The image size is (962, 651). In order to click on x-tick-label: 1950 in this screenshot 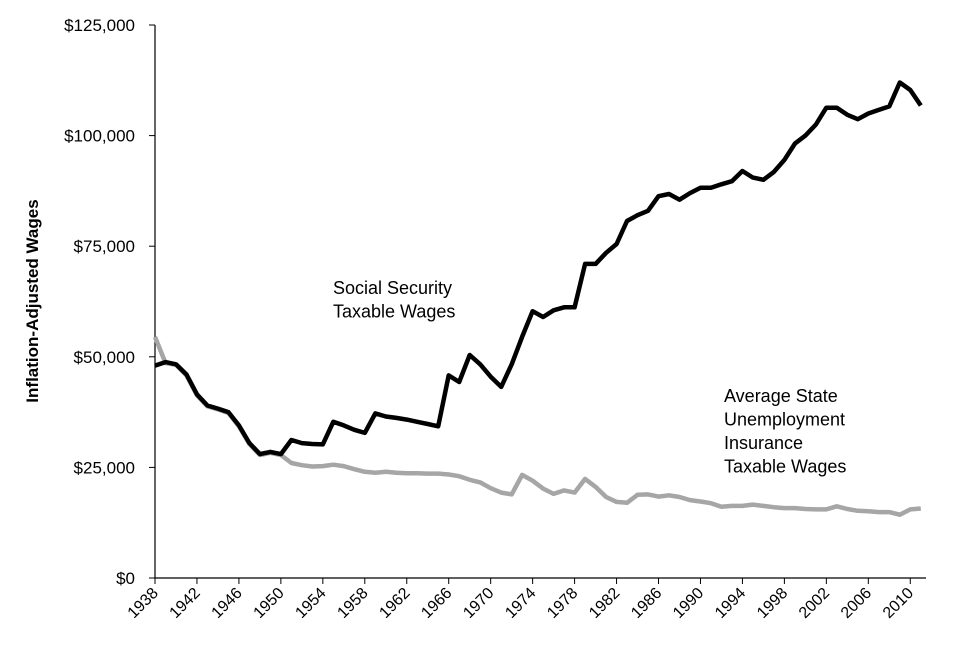, I will do `click(269, 603)`.